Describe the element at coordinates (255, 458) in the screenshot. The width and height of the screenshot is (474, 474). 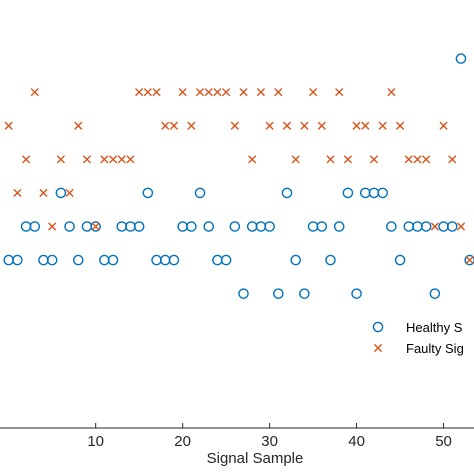
I see `x-axis-title: Signal Sample` at that location.